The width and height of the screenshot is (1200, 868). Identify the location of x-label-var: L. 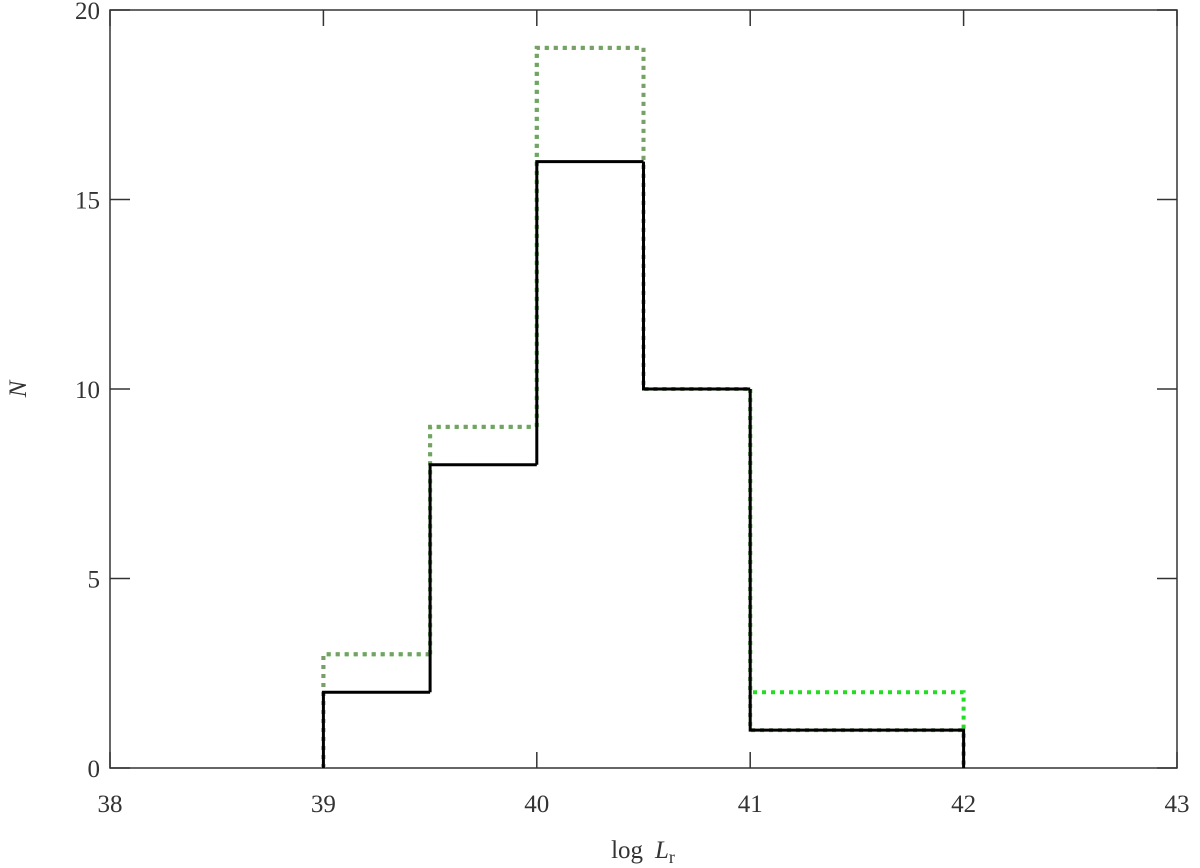
(661, 850).